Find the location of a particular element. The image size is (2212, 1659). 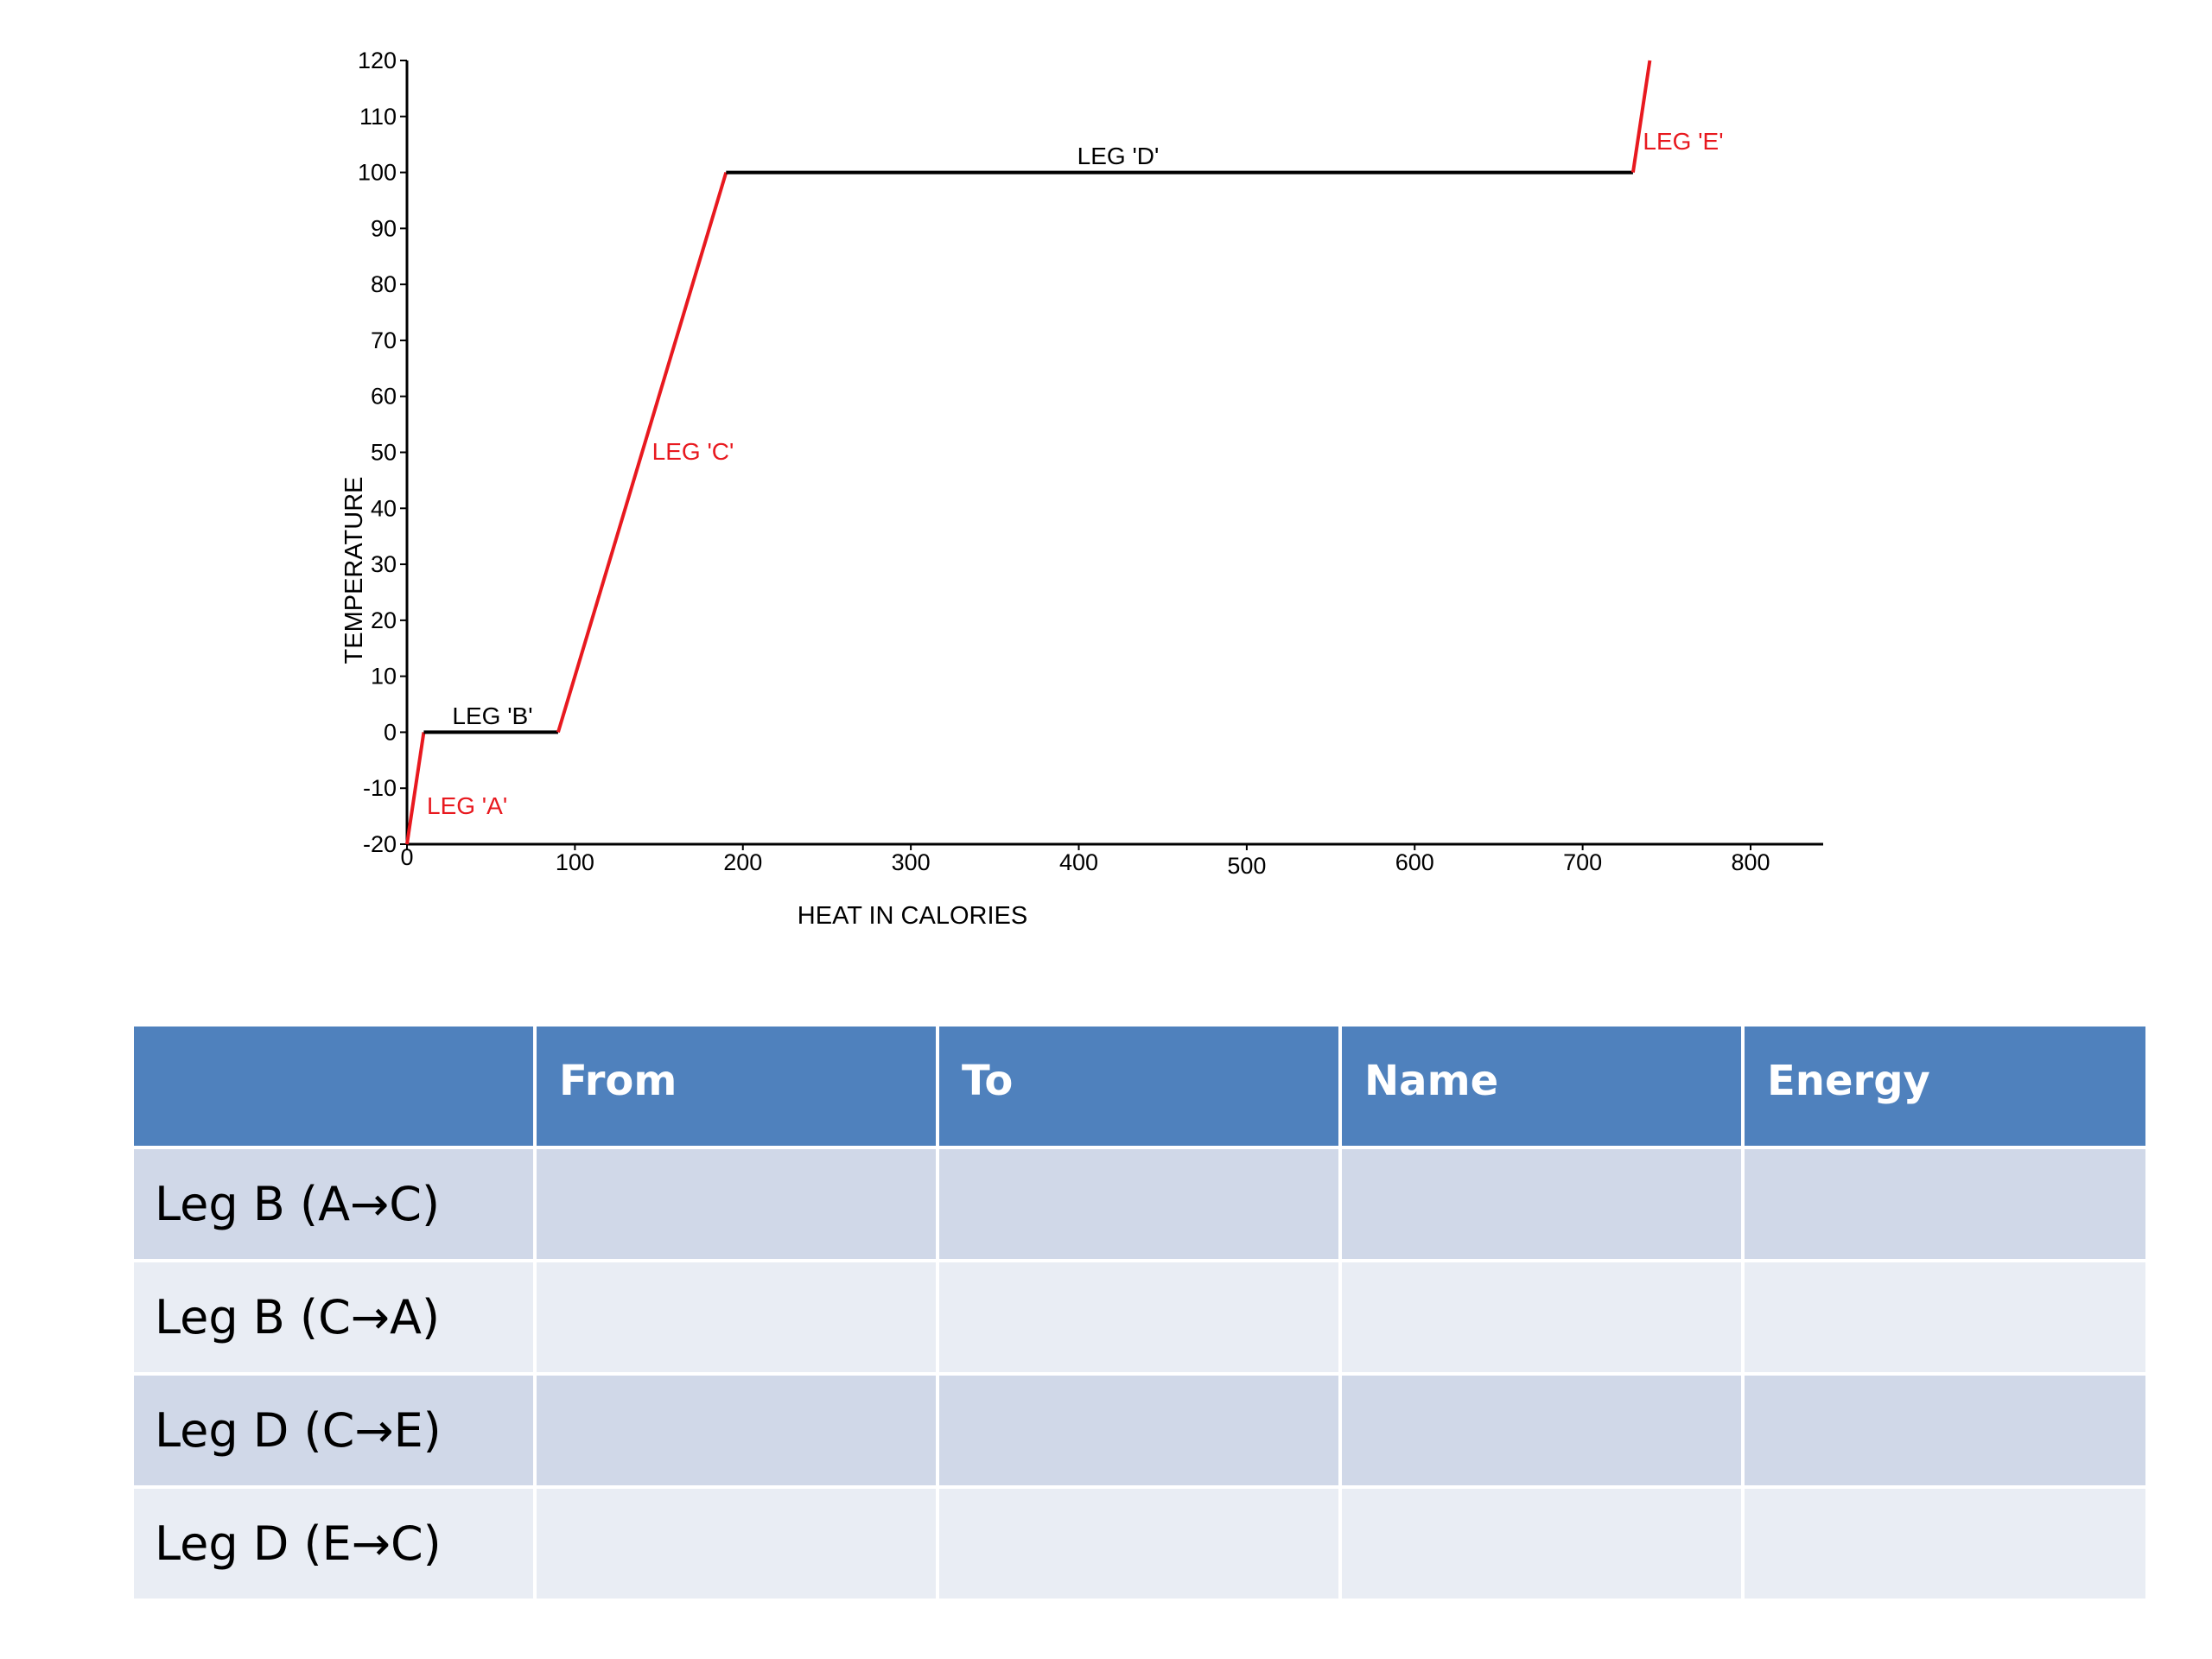

row-label: Leg B (A→C) is located at coordinates (333, 1204).